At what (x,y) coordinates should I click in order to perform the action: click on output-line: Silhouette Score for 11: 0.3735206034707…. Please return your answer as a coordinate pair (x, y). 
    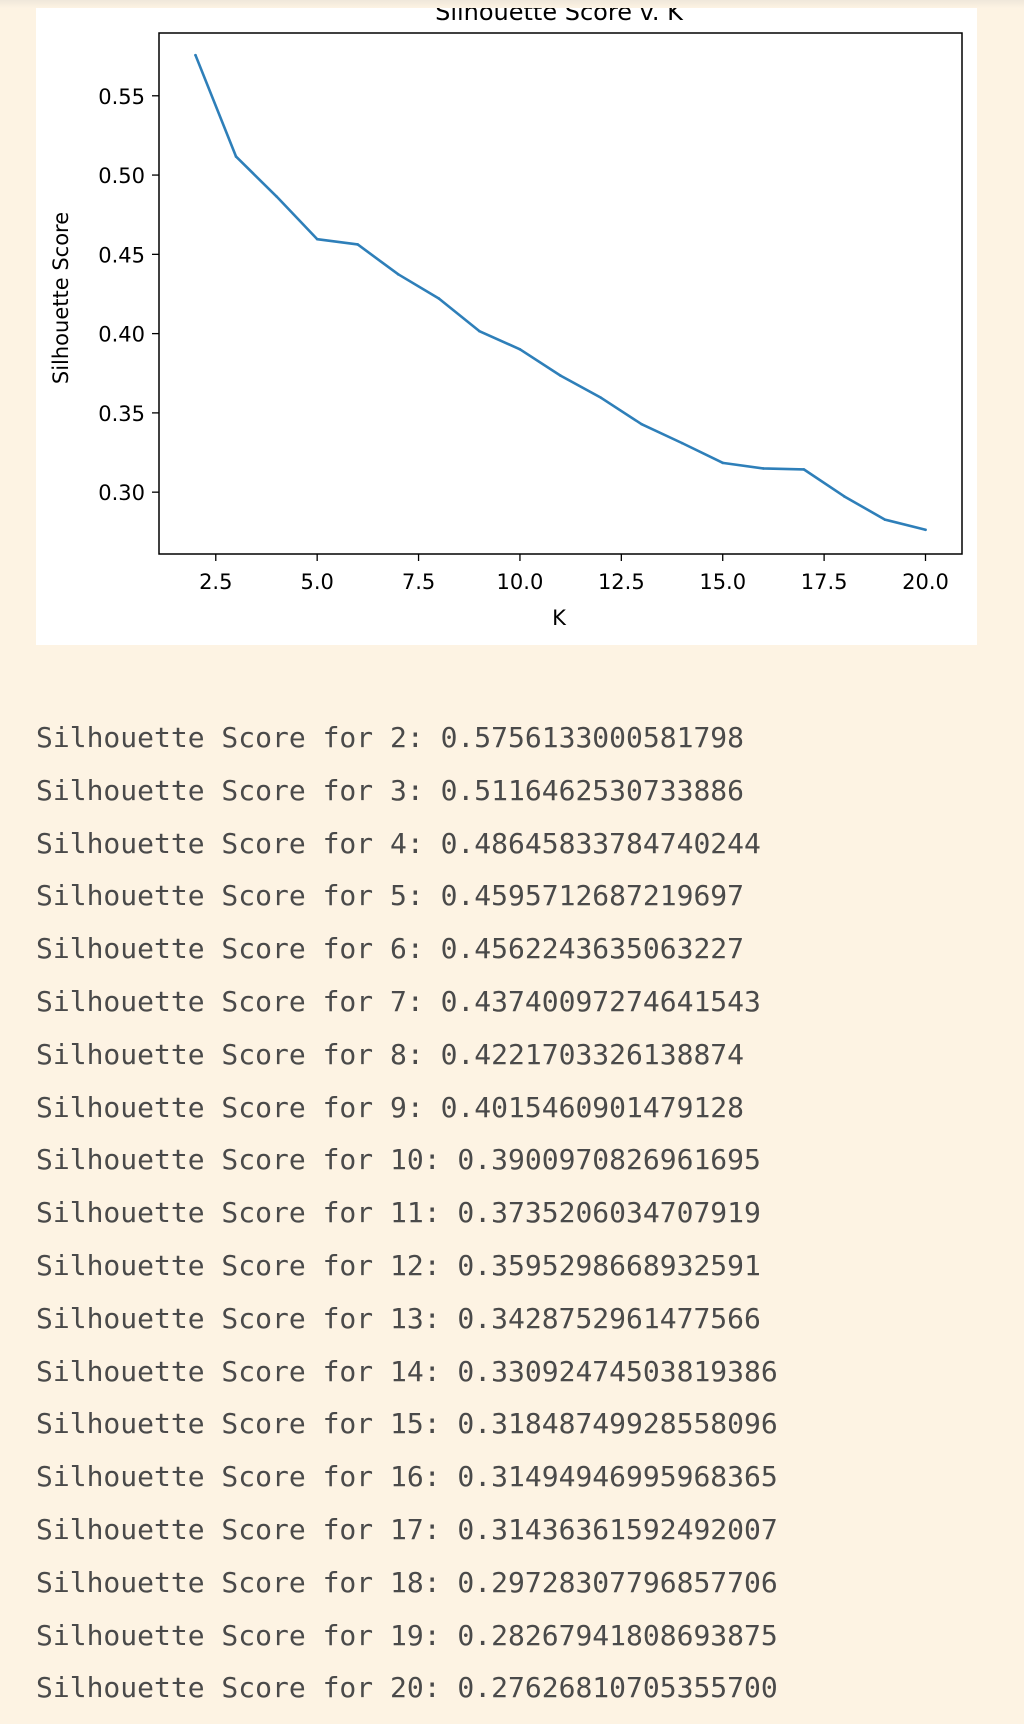
    Looking at the image, I should click on (398, 1213).